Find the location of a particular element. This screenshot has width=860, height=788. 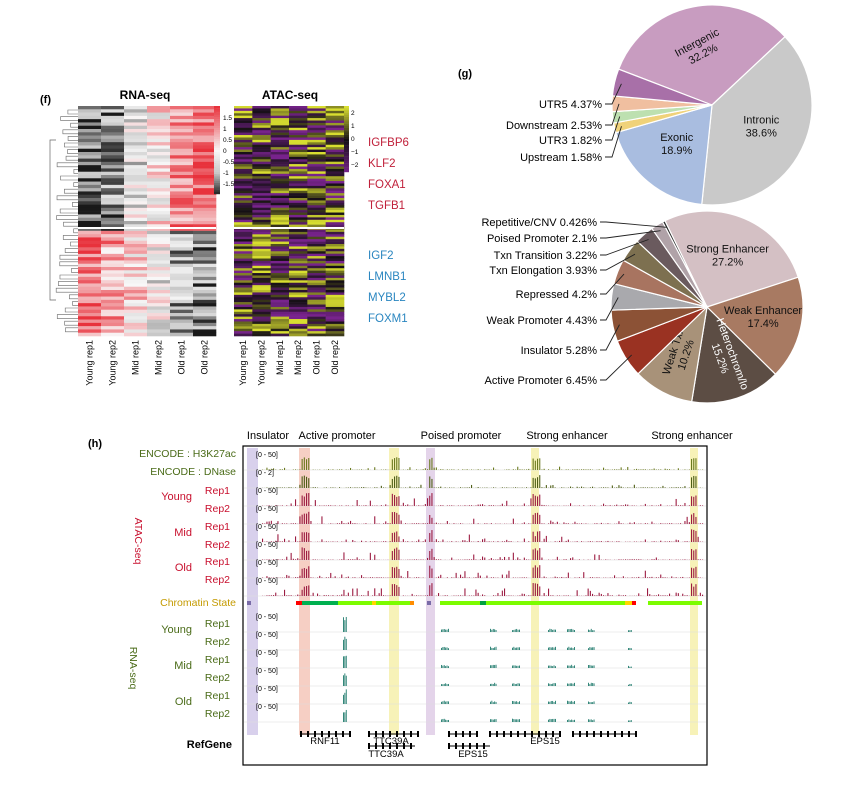

chromatin-state-label: Chromatin State is located at coordinates (198, 603).